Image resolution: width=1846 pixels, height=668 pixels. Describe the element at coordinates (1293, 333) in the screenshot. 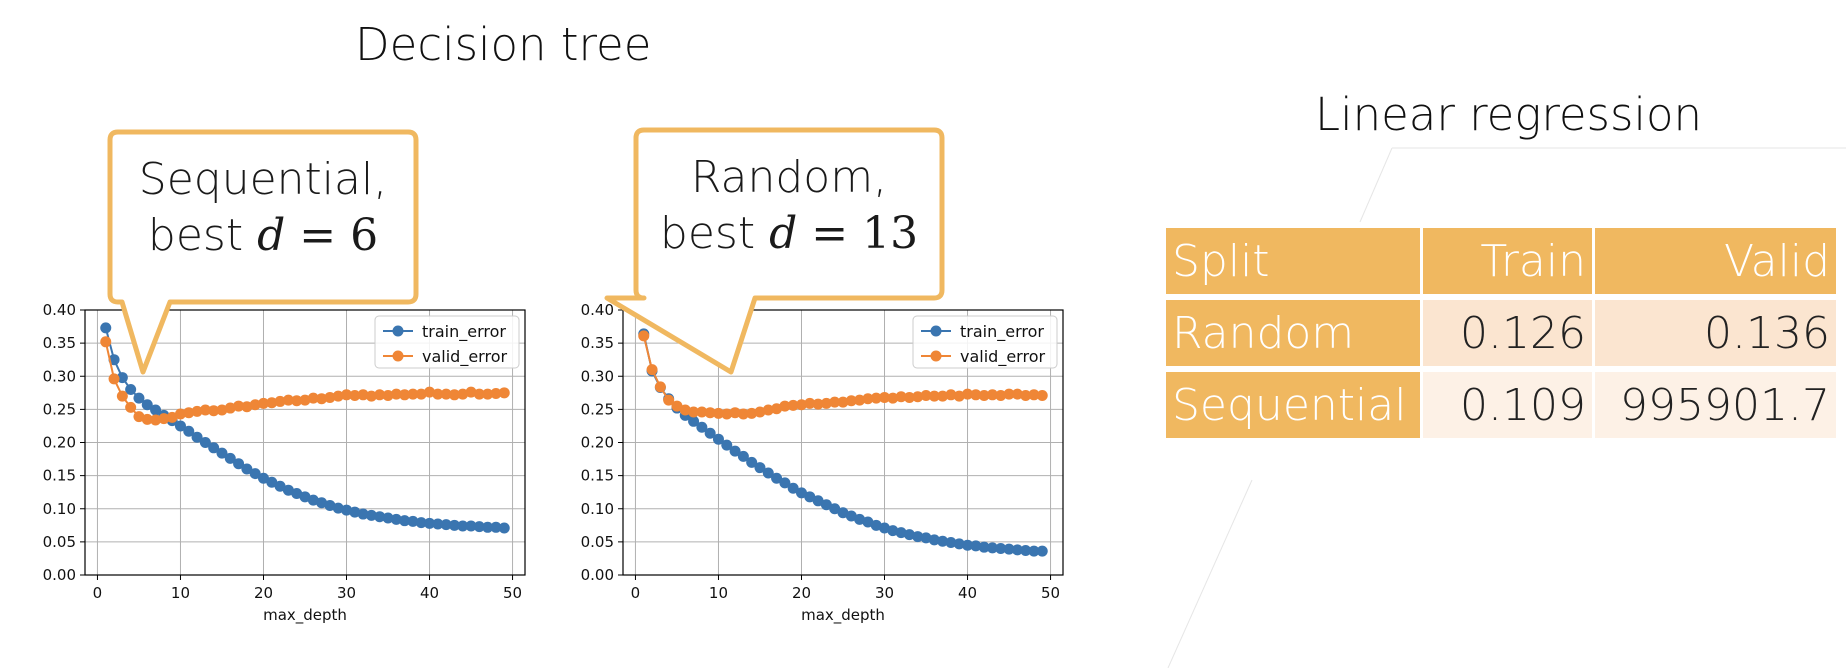

I see `row-label-random: Random` at that location.